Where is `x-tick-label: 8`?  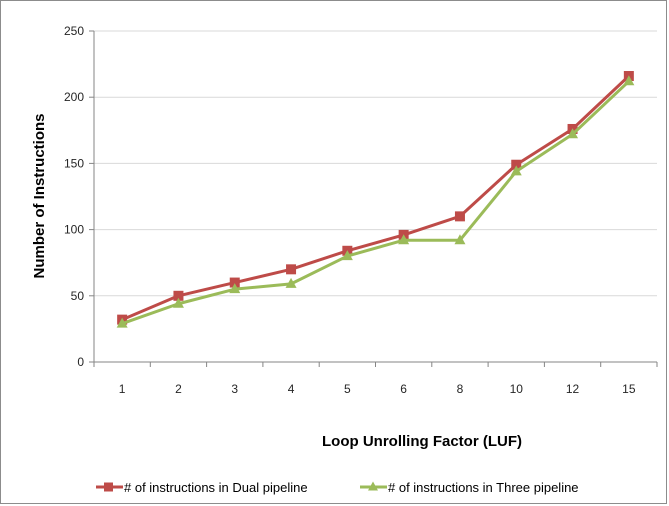
x-tick-label: 8 is located at coordinates (460, 389).